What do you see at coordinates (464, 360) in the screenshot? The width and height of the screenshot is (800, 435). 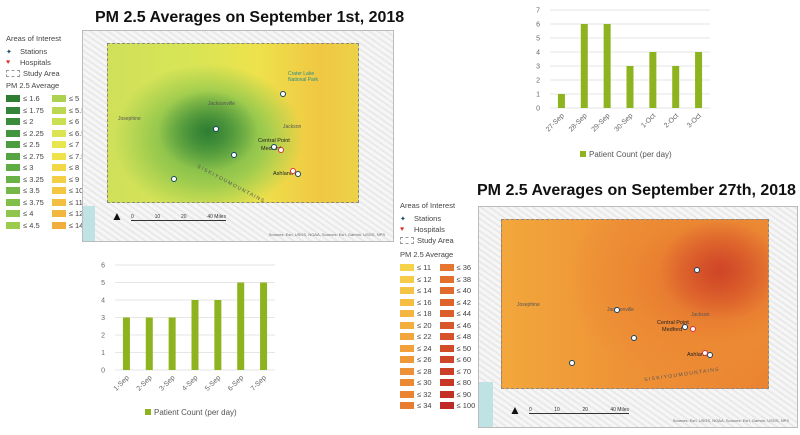 I see `legend-label: ≤ 60` at bounding box center [464, 360].